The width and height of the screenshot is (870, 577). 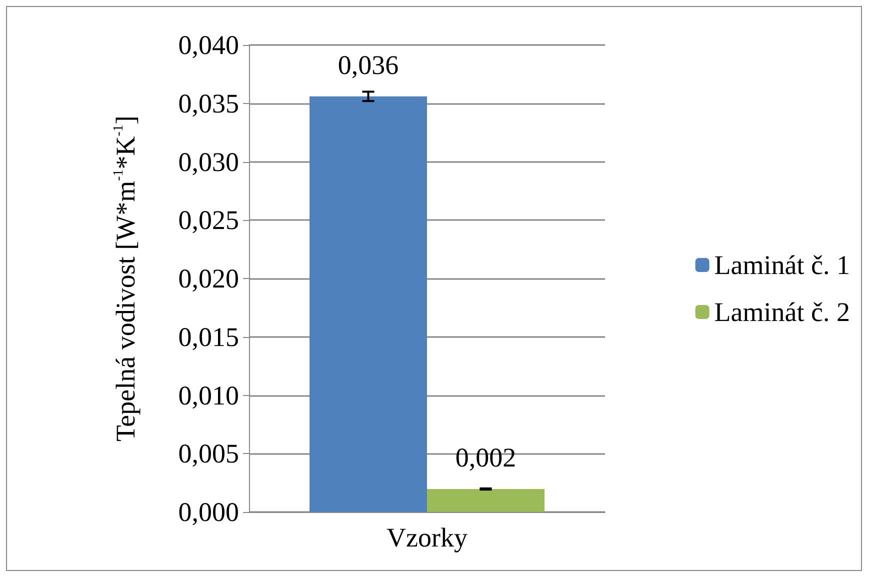 What do you see at coordinates (427, 537) in the screenshot?
I see `x-tick-label: Vzorky` at bounding box center [427, 537].